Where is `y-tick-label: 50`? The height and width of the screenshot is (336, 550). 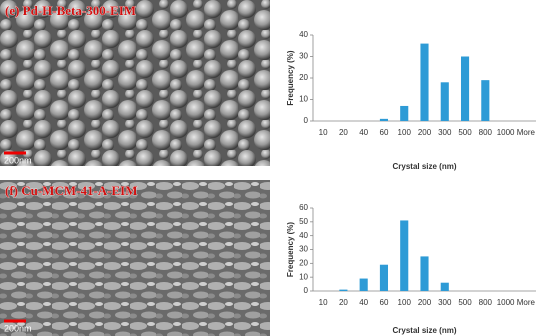
y-tick-label: 50 is located at coordinates (303, 221).